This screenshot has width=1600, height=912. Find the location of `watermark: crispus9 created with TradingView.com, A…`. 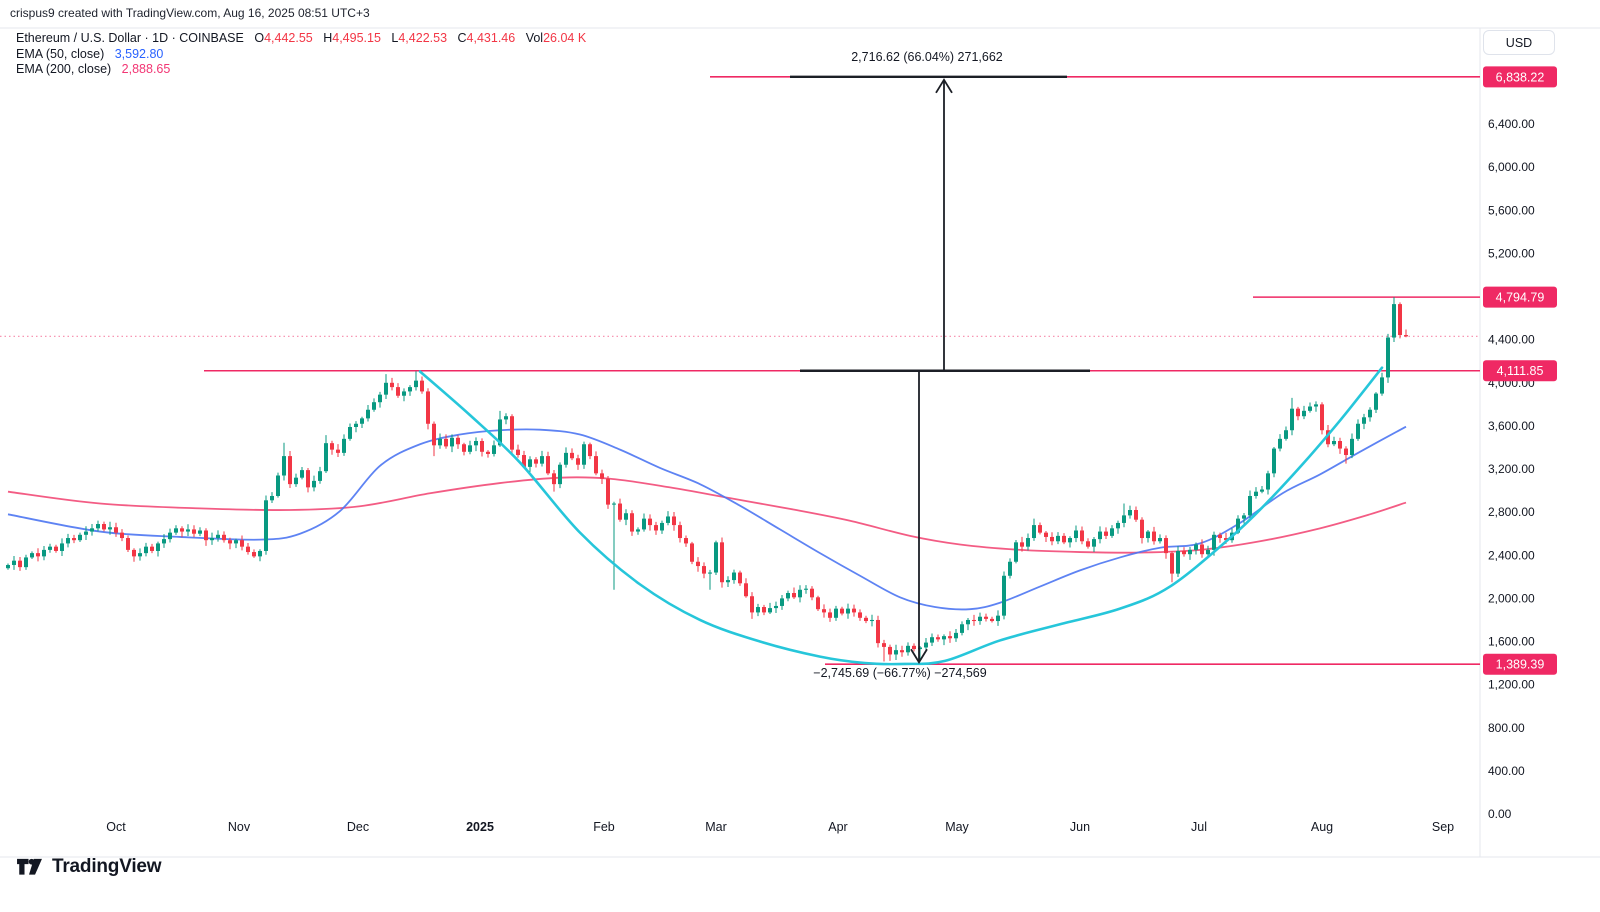

watermark: crispus9 created with TradingView.com, A… is located at coordinates (190, 13).